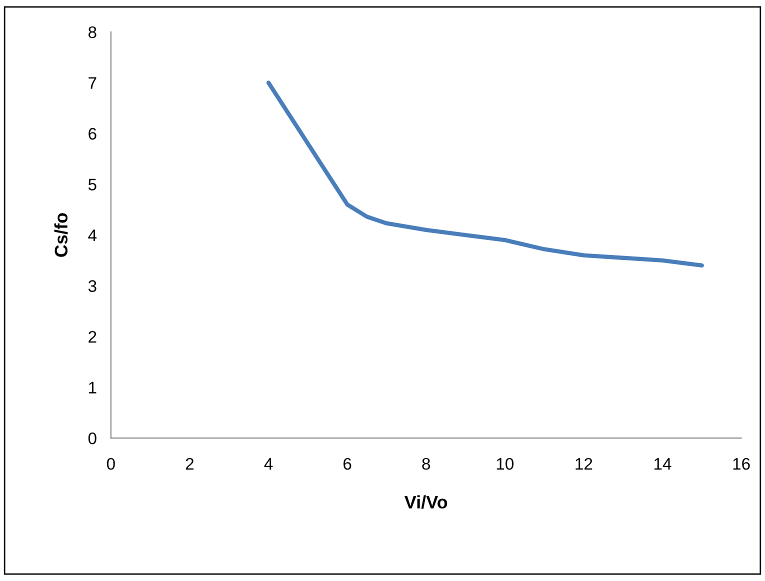 This screenshot has width=765, height=581. Describe the element at coordinates (663, 464) in the screenshot. I see `x-tick-label: 14` at that location.